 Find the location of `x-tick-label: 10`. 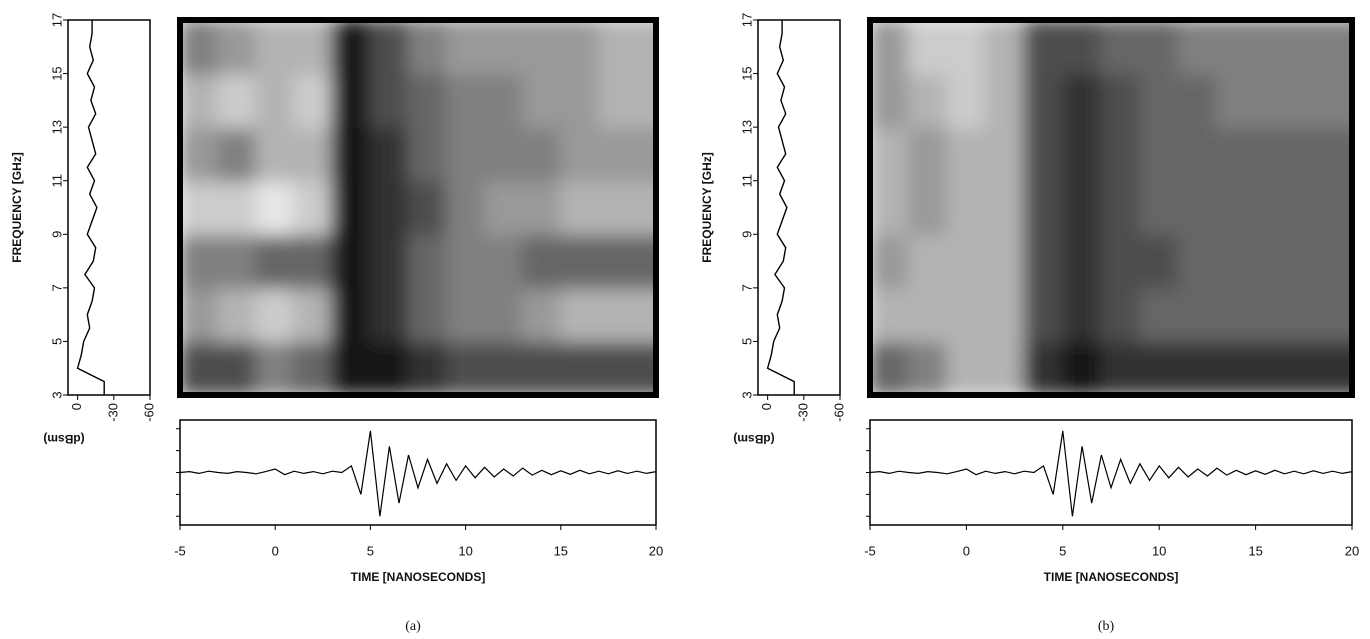

x-tick-label: 10 is located at coordinates (465, 550).